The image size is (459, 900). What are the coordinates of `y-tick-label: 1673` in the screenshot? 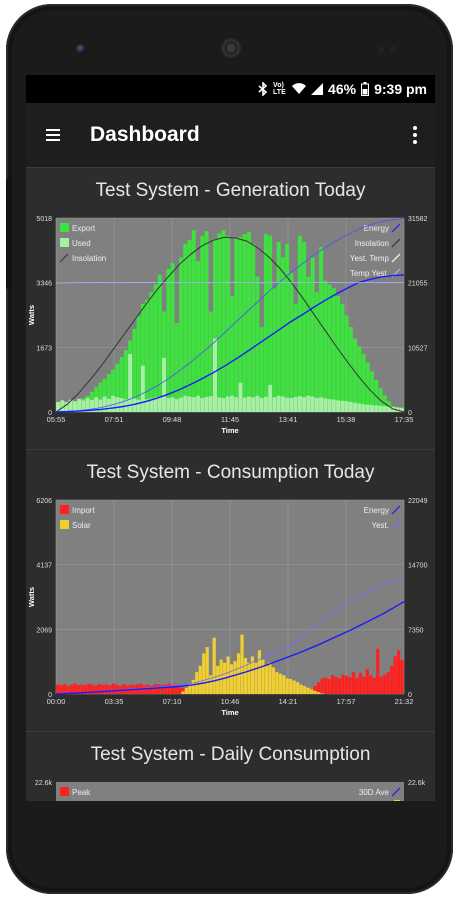 It's located at (44, 348).